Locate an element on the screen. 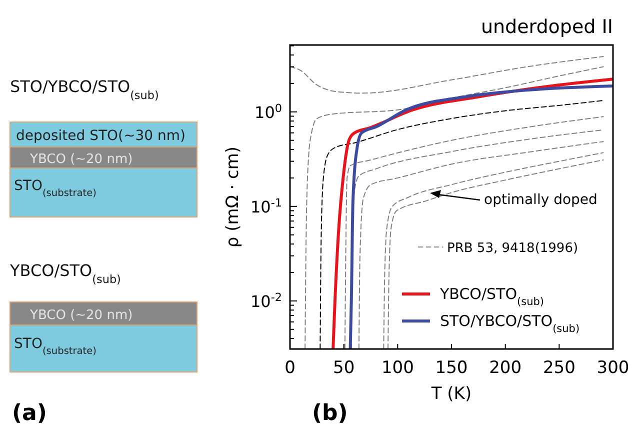  legend-label: PRB 53, 9418(1996) is located at coordinates (512, 248).